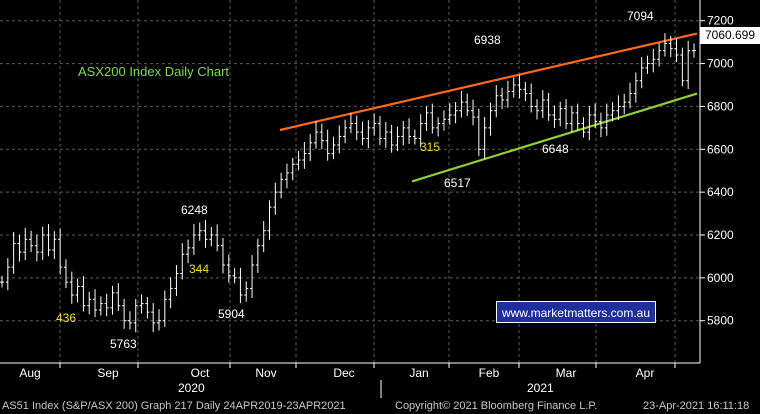 The image size is (760, 414). What do you see at coordinates (29, 373) in the screenshot?
I see `x-month-label: Aug` at bounding box center [29, 373].